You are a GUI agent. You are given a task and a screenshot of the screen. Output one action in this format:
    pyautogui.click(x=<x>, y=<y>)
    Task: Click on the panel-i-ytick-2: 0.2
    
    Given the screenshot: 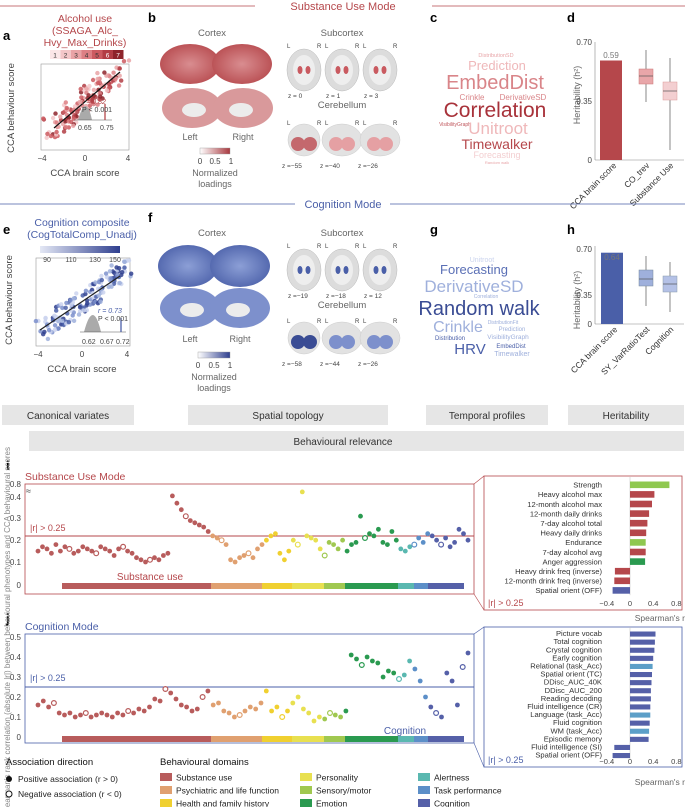 What is the action you would take?
    pyautogui.click(x=16, y=540)
    